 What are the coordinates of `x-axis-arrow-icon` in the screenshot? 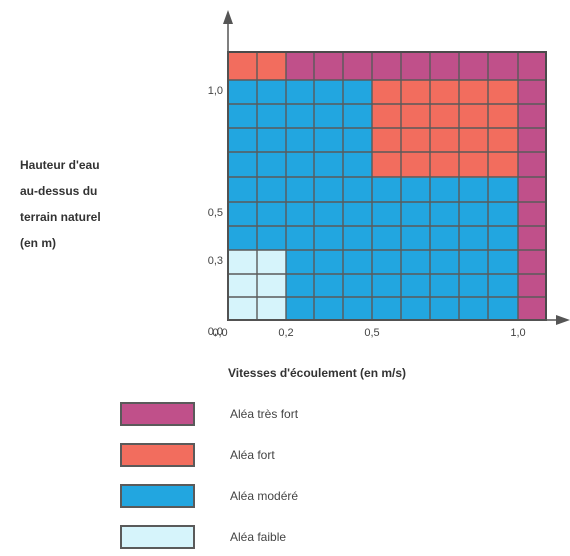 It's located at (563, 320).